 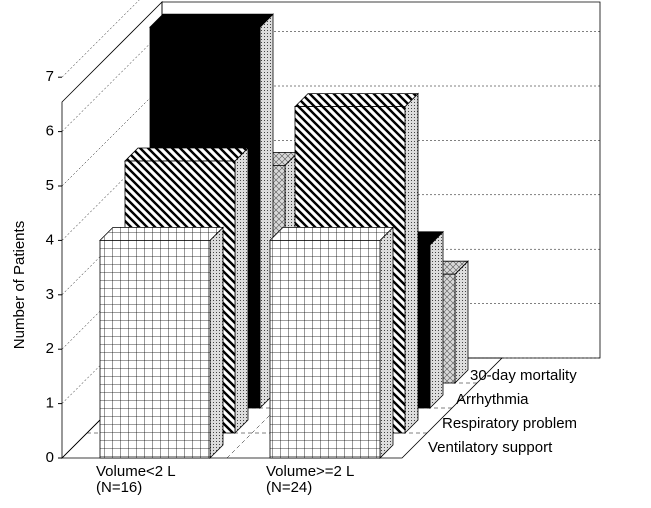 I want to click on y-tick-label: 3, so click(x=50, y=294).